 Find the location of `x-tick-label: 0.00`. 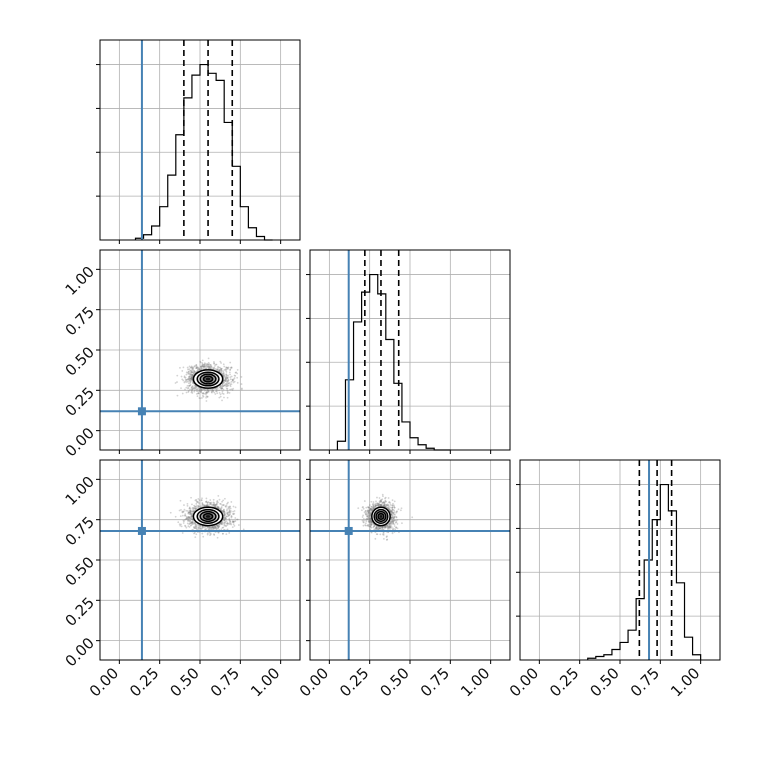

x-tick-label: 0.00 is located at coordinates (524, 682).